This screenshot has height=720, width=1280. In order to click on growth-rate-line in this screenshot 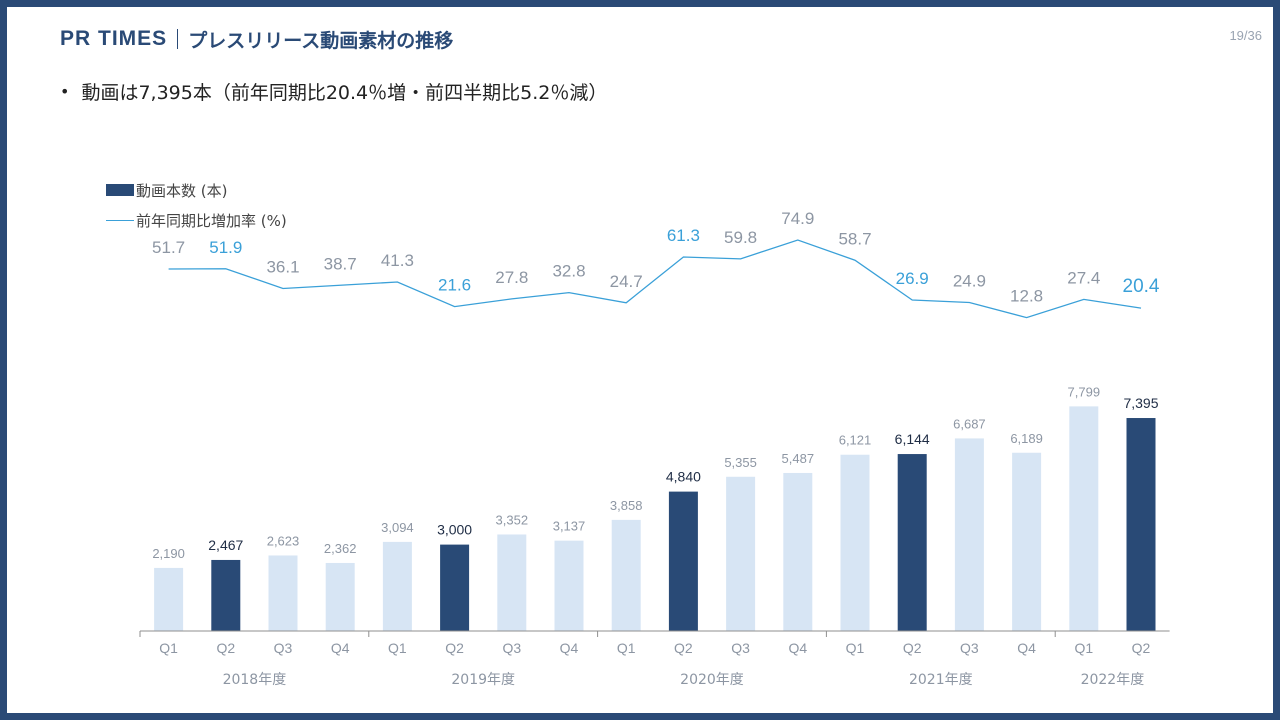, I will do `click(655, 279)`.